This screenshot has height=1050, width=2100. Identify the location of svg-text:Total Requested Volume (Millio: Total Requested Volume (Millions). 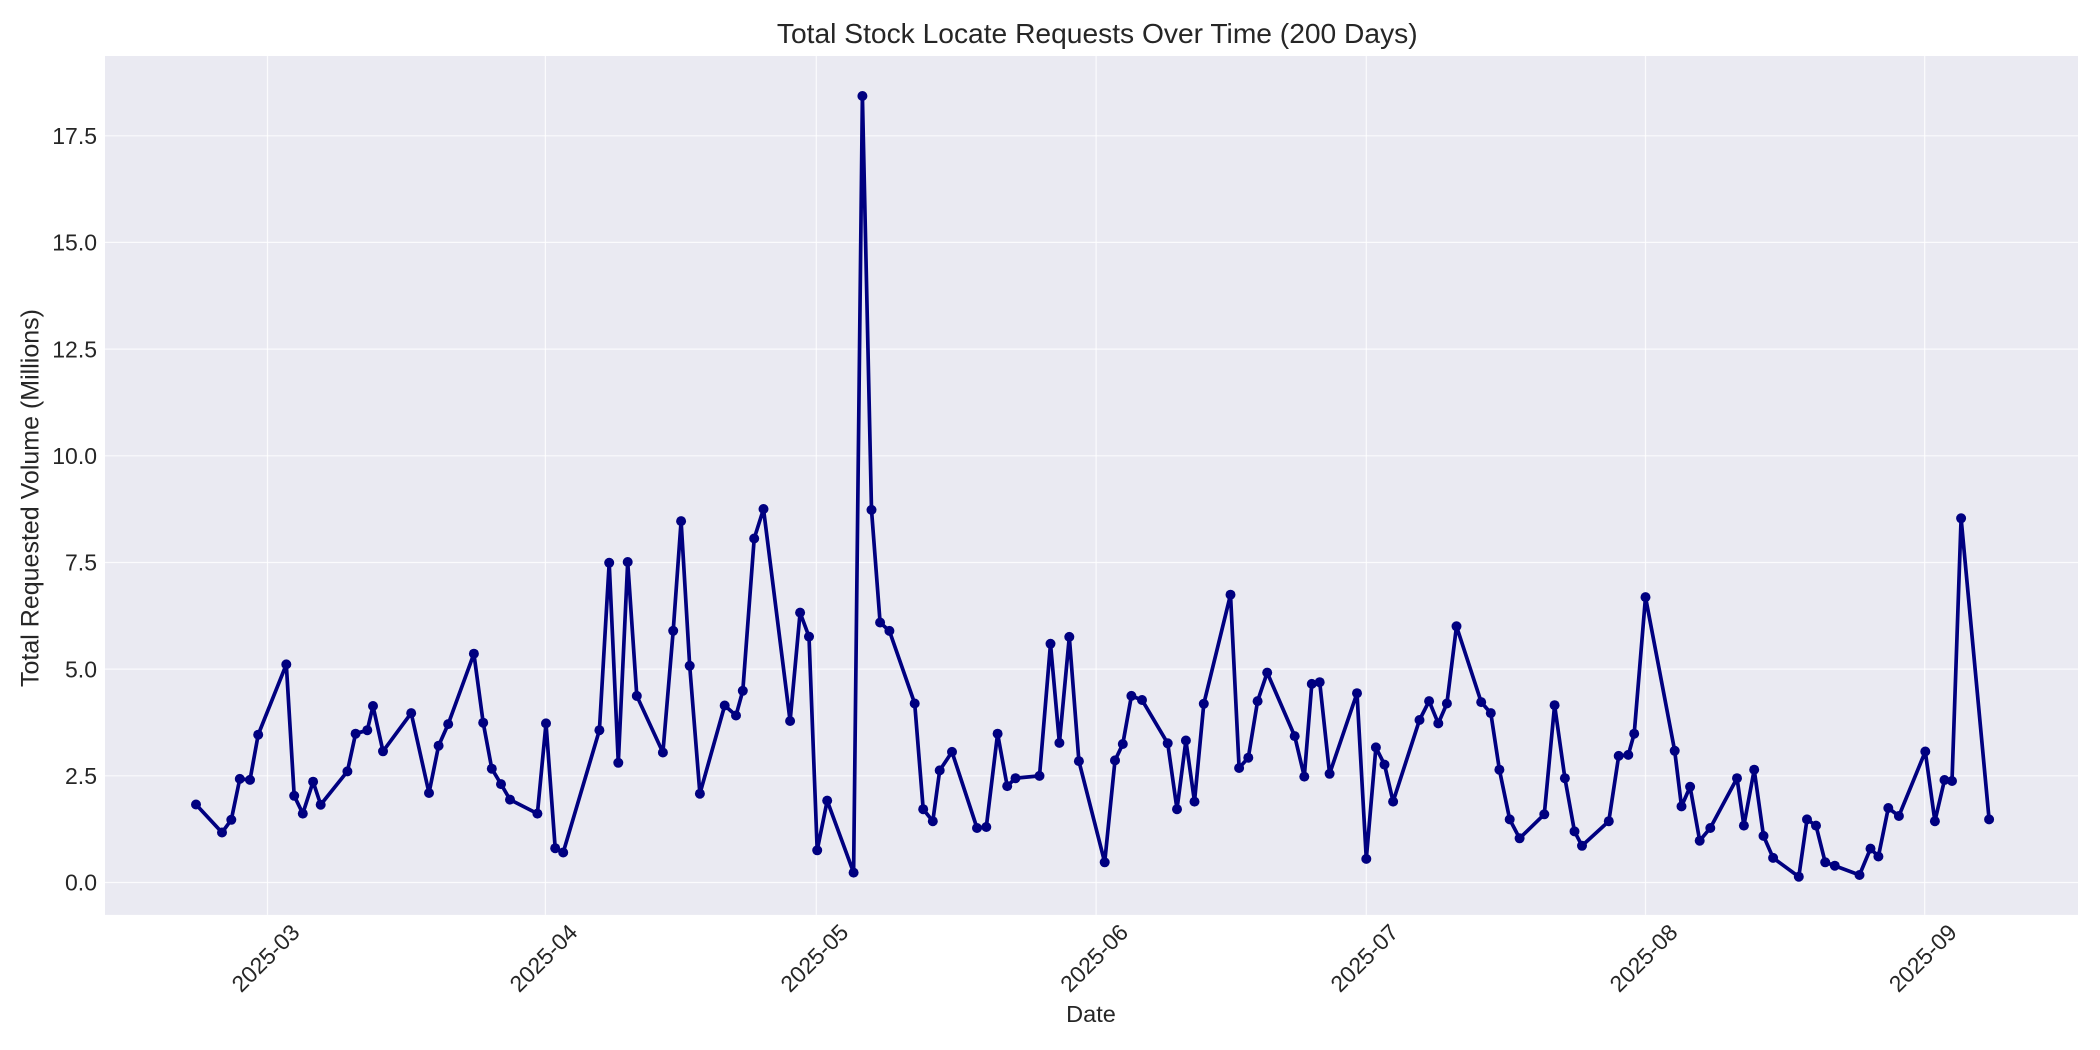
(31, 498).